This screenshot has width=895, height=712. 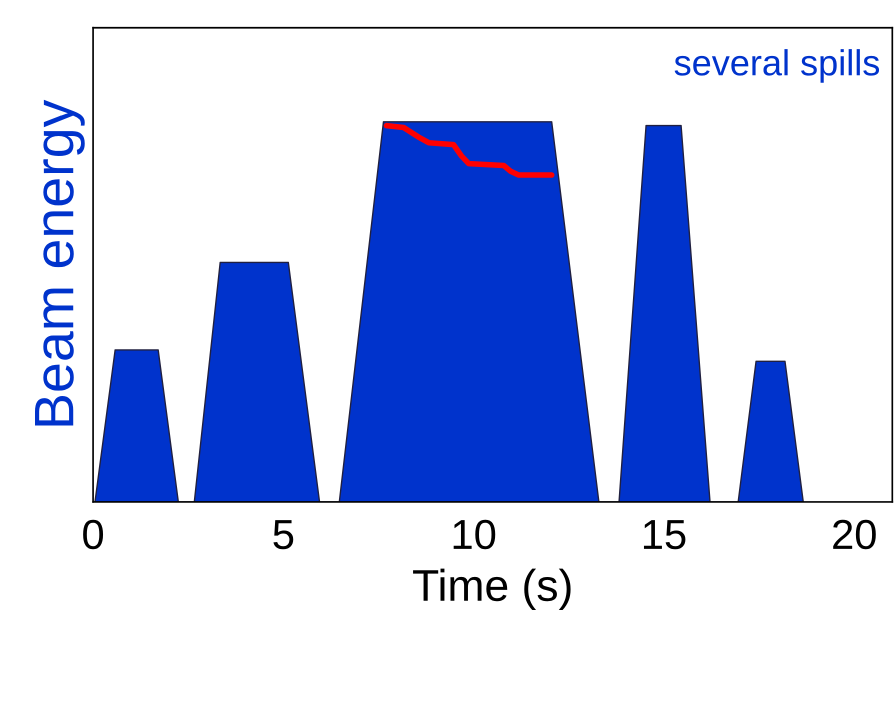 What do you see at coordinates (283, 535) in the screenshot?
I see `x-tick-label: 5` at bounding box center [283, 535].